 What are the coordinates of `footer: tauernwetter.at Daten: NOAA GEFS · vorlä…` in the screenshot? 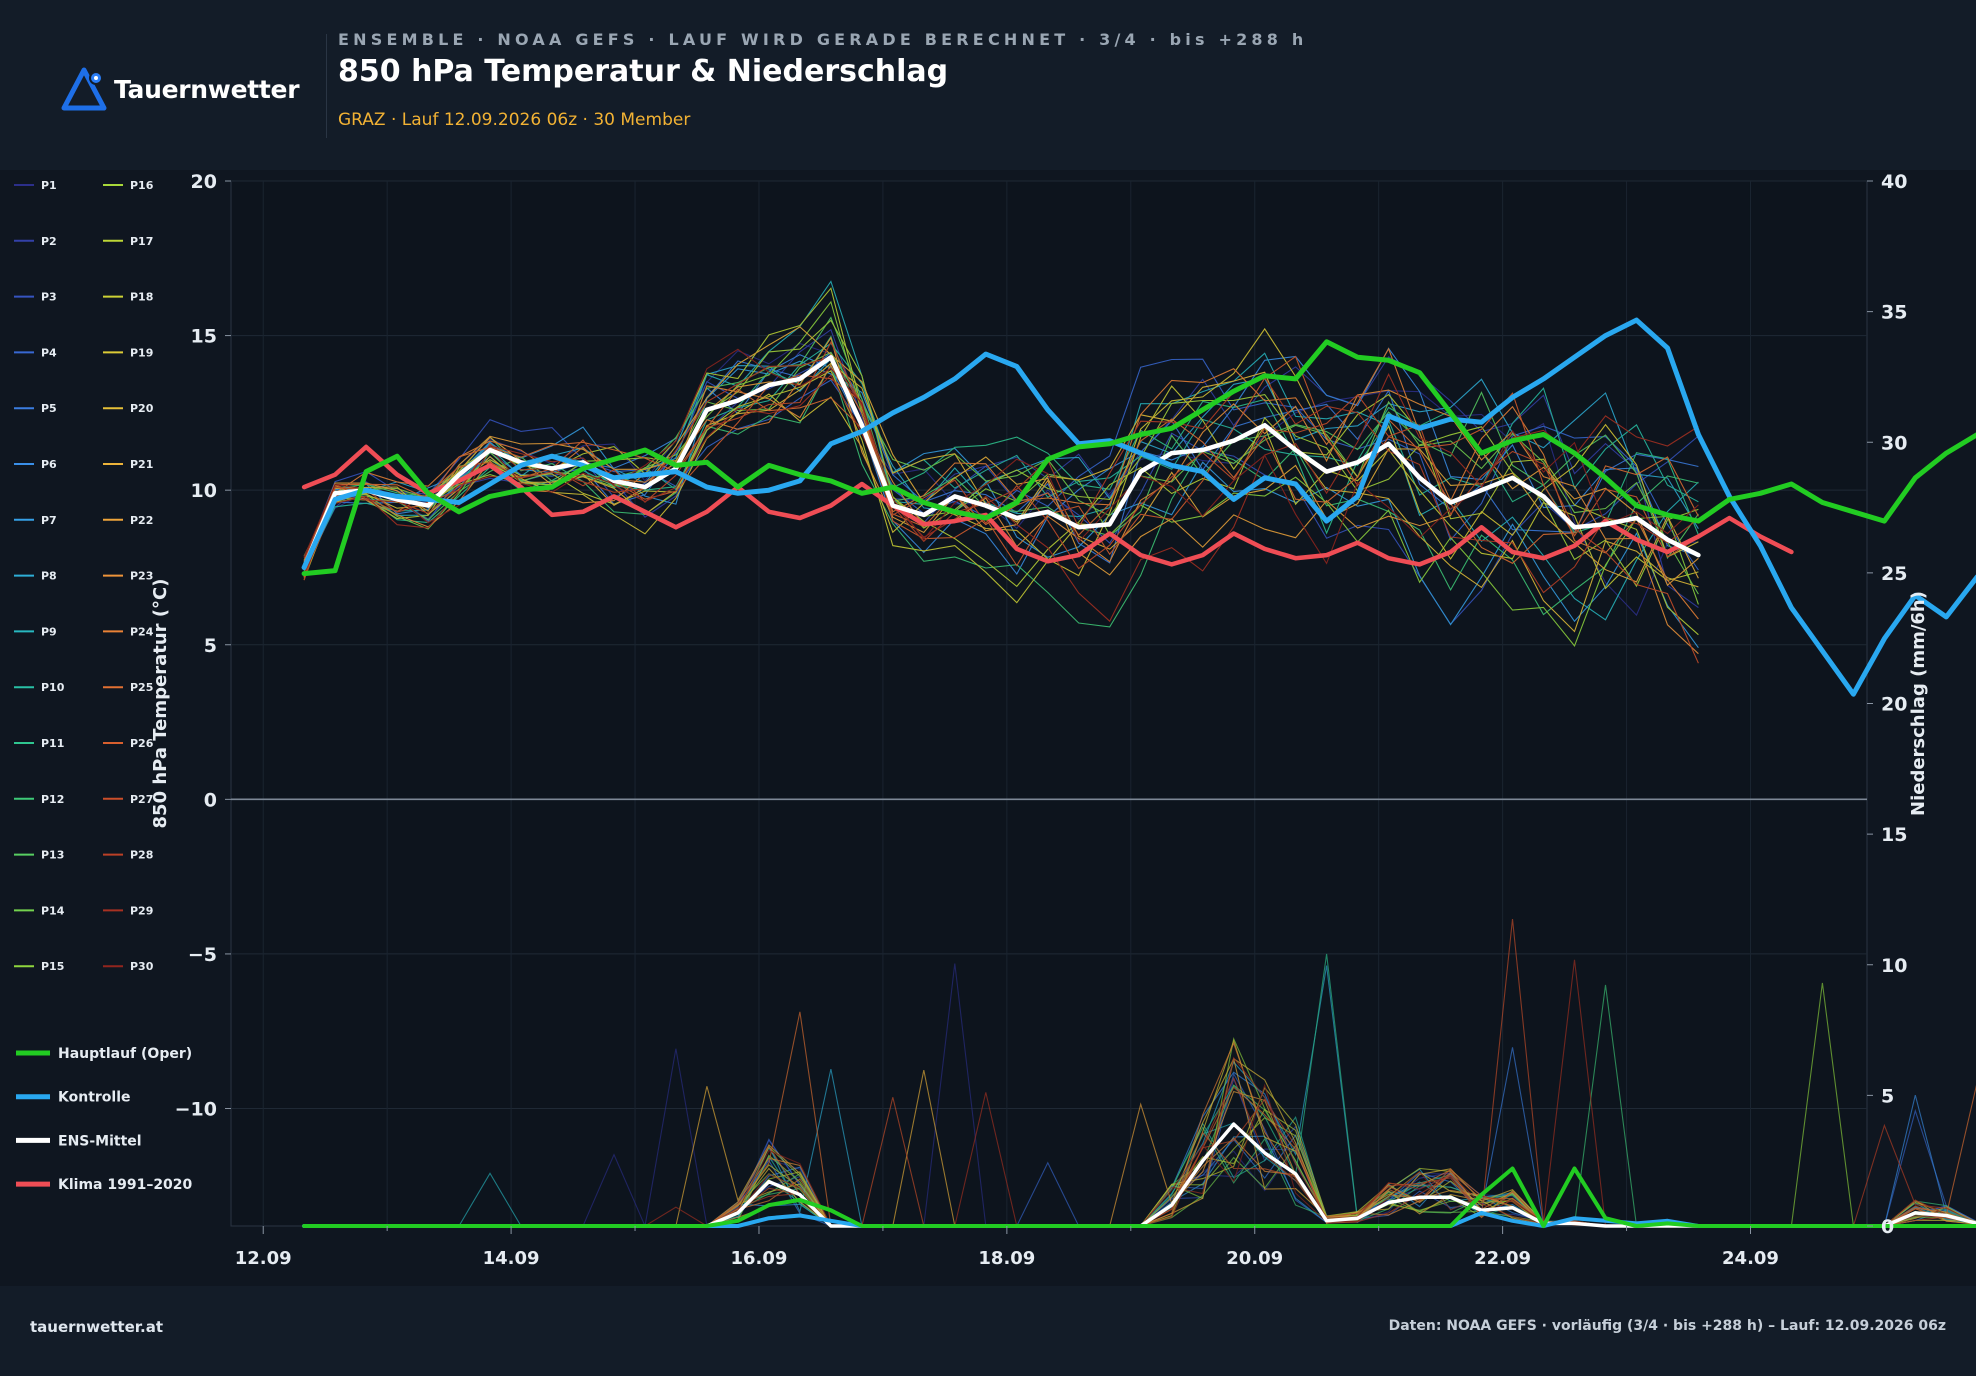 It's located at (988, 1331).